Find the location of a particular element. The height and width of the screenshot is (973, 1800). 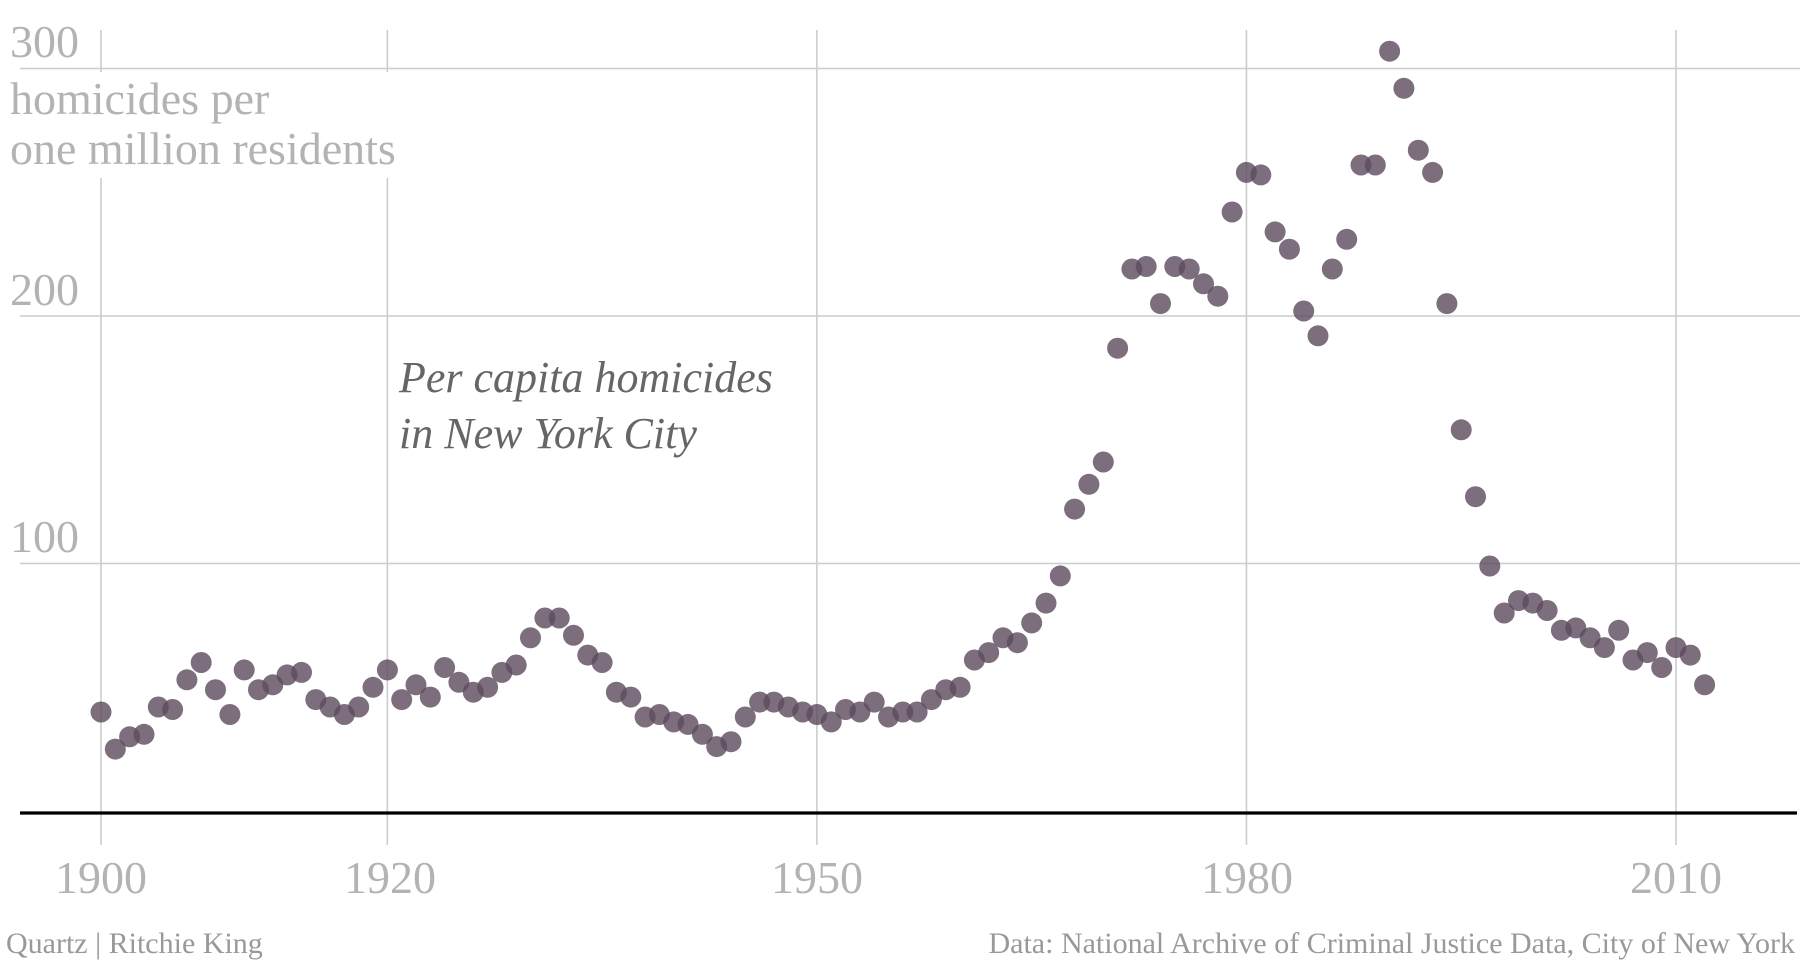

data-point-1982 is located at coordinates (1275, 232).